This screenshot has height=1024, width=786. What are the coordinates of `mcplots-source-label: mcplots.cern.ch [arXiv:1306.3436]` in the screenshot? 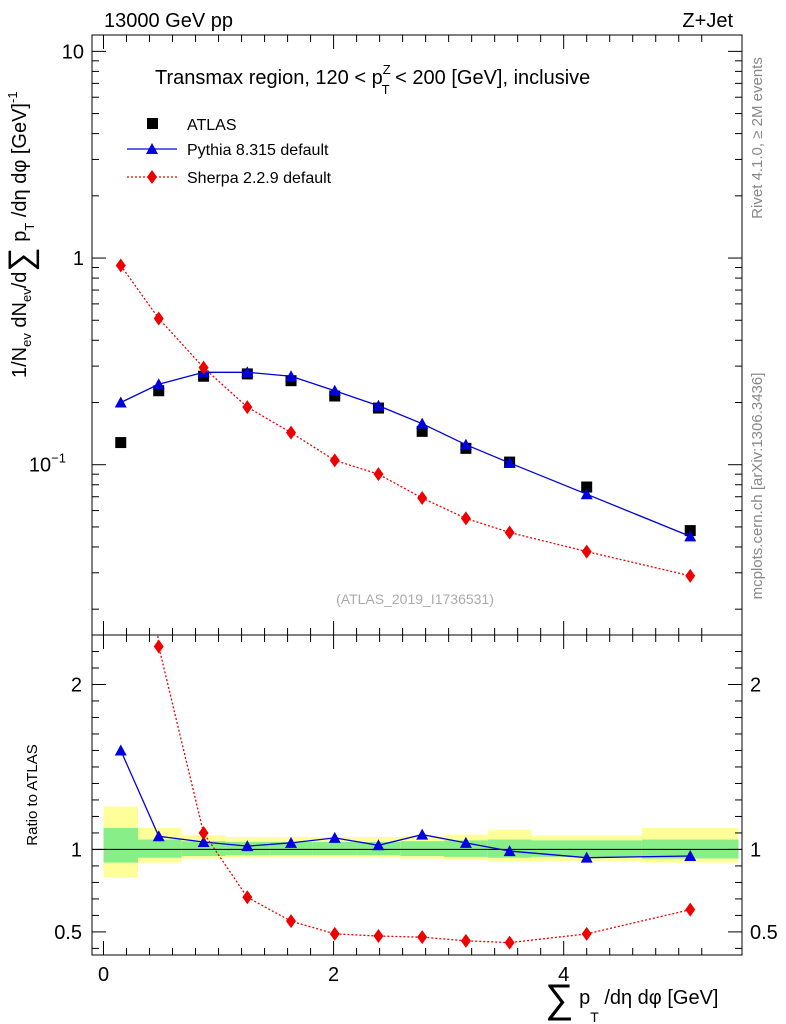 It's located at (757, 486).